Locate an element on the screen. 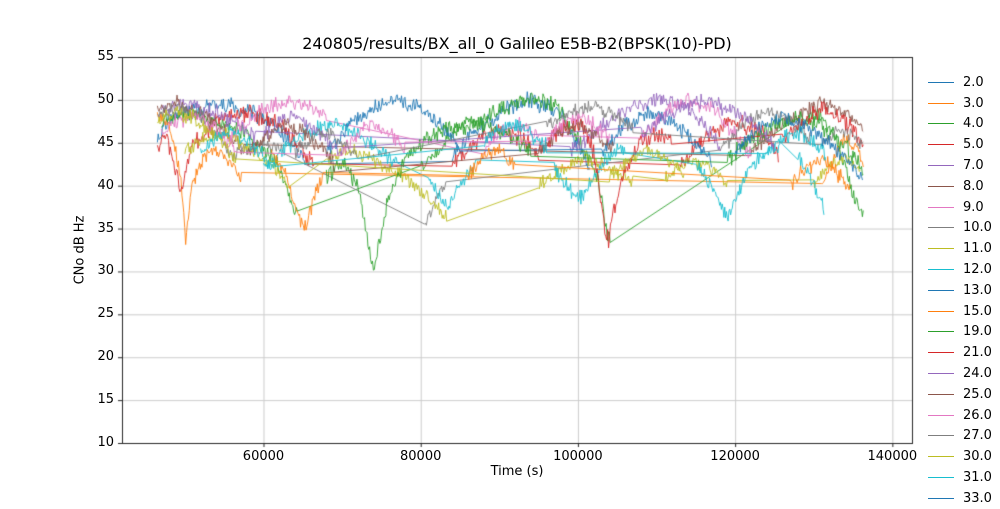  y-tick-label: 45 is located at coordinates (105, 142).